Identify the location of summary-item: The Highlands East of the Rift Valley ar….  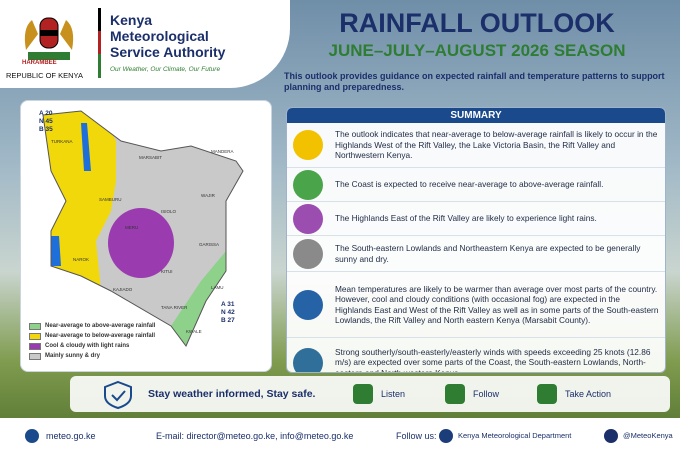
(476, 219).